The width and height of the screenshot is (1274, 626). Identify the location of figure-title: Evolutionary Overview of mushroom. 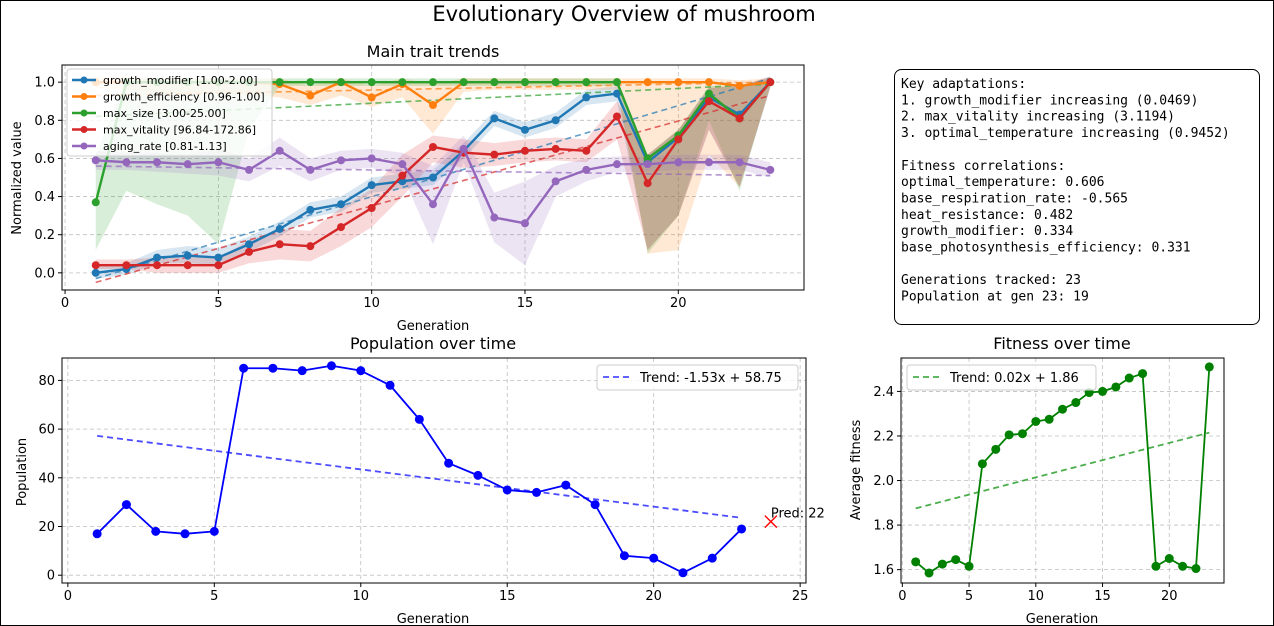
(623, 14).